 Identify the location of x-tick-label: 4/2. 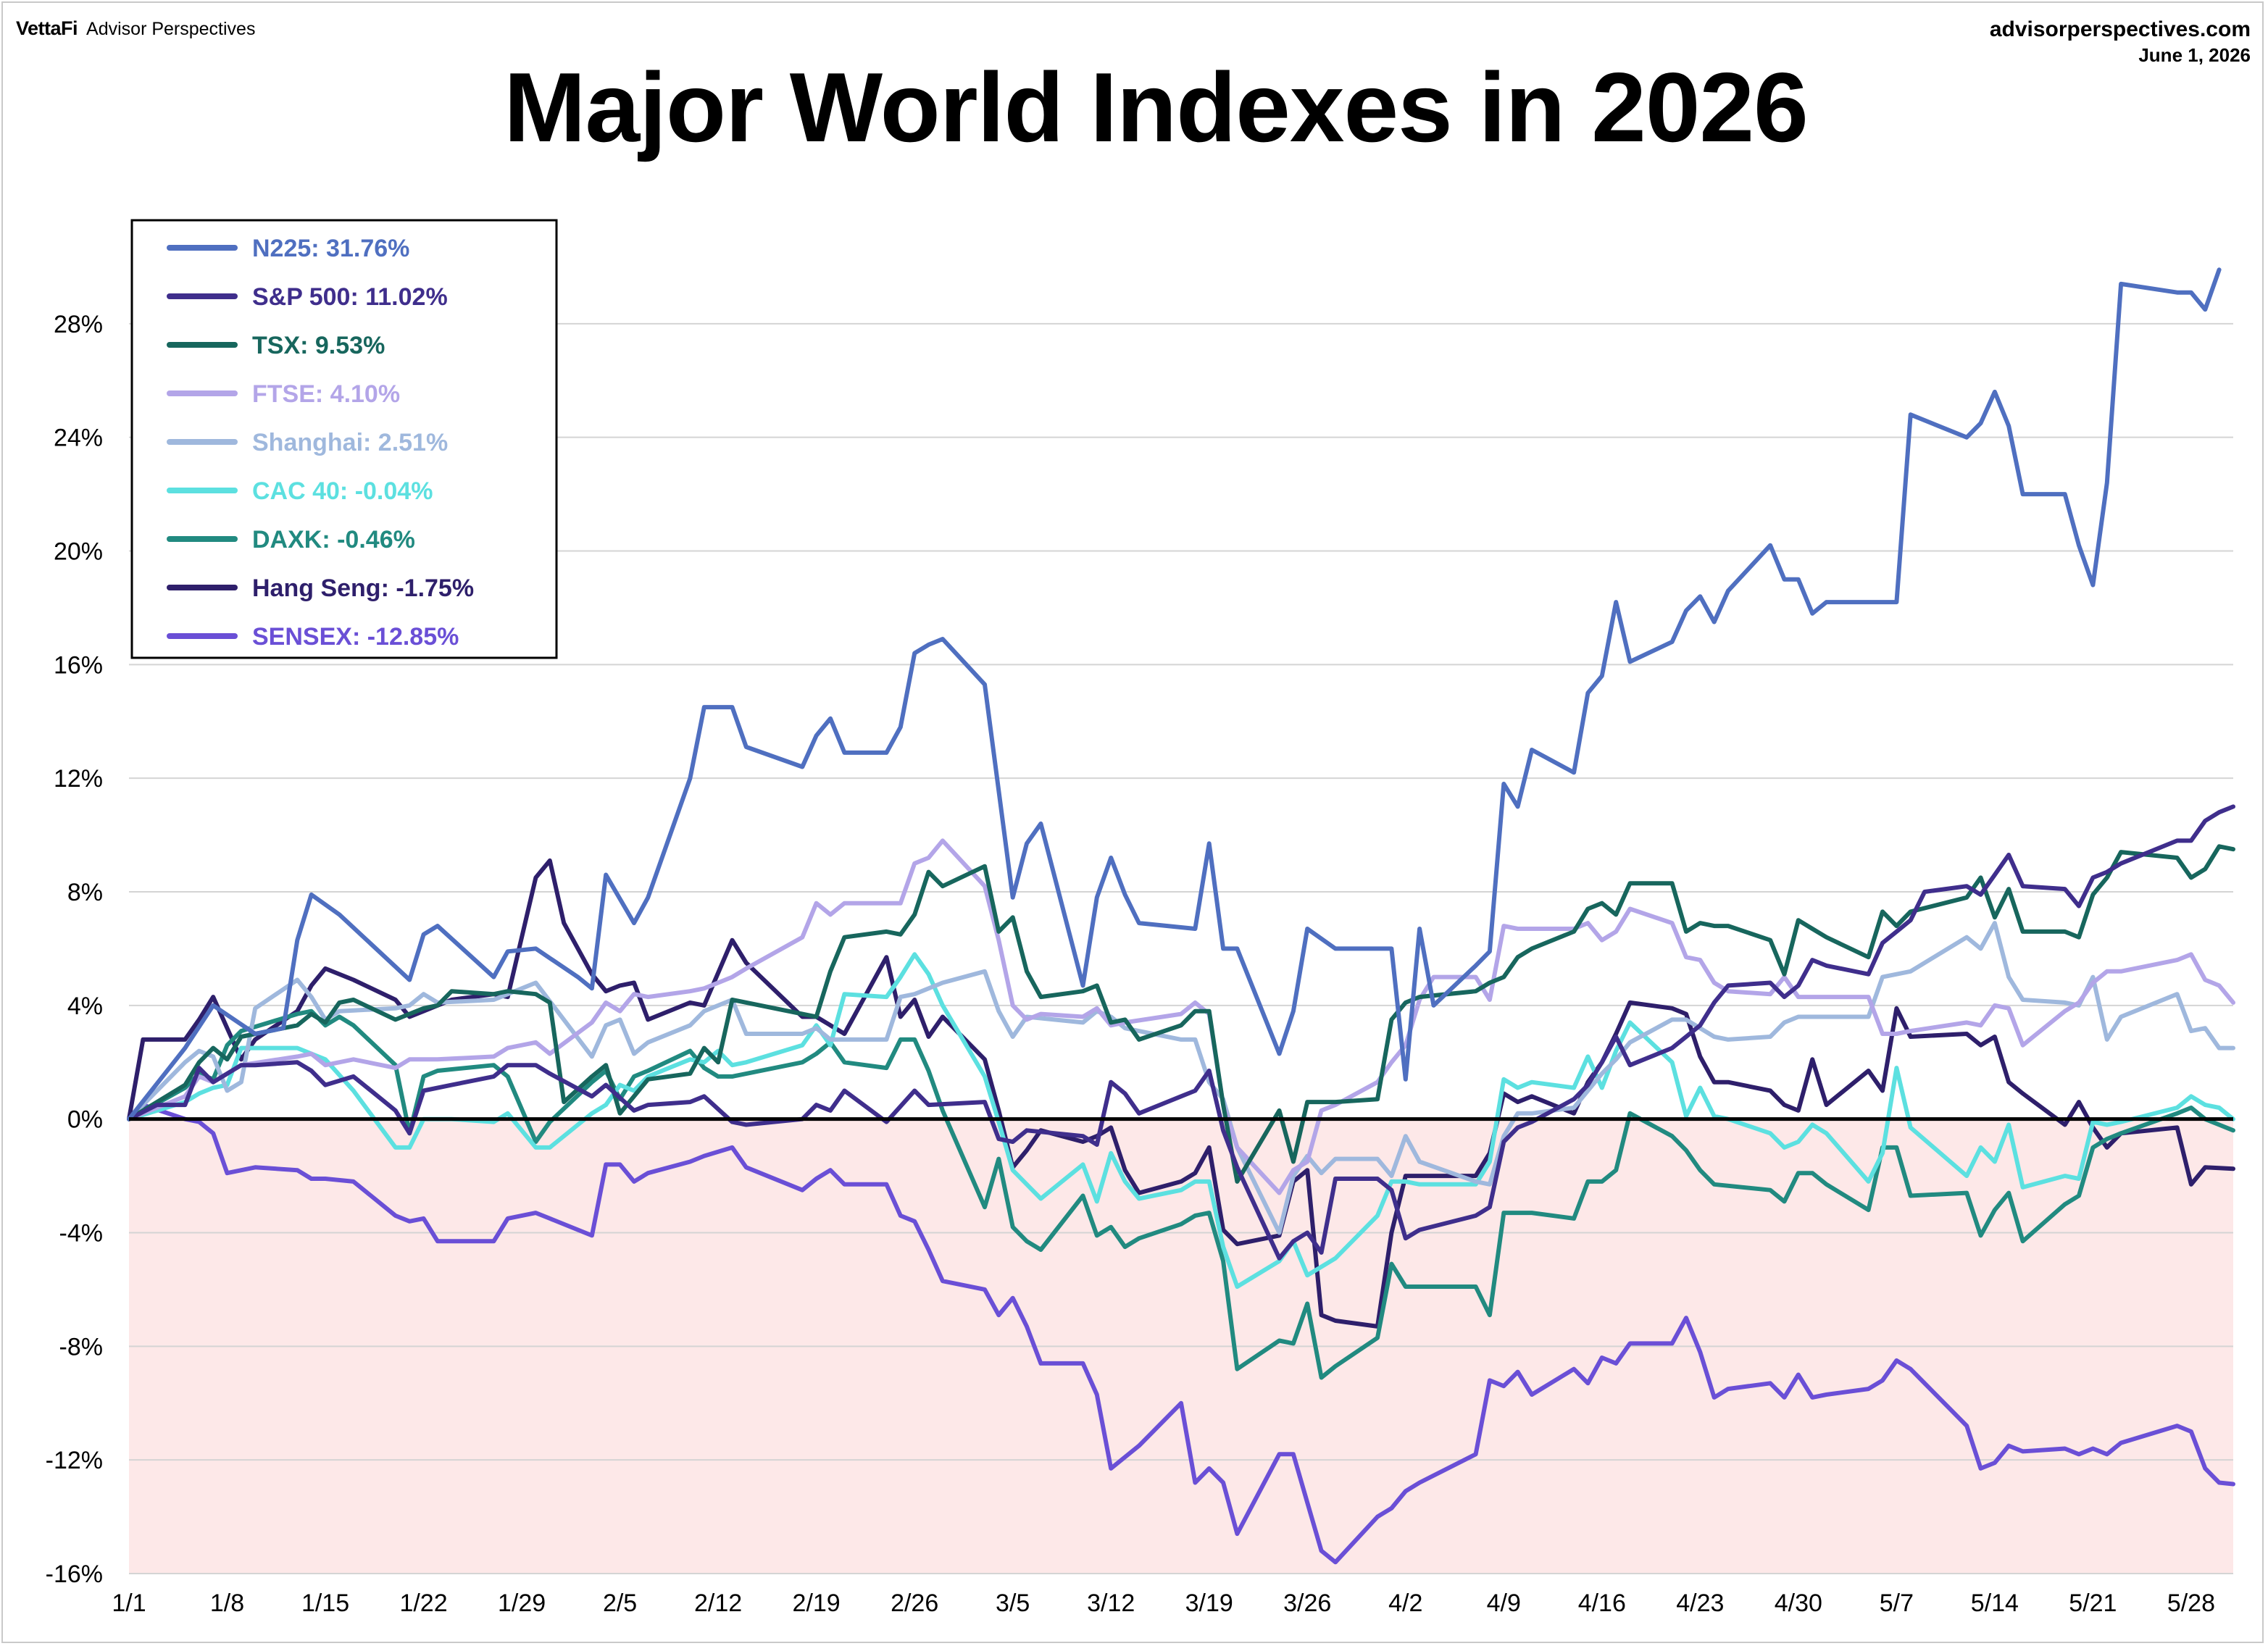
(1405, 1603).